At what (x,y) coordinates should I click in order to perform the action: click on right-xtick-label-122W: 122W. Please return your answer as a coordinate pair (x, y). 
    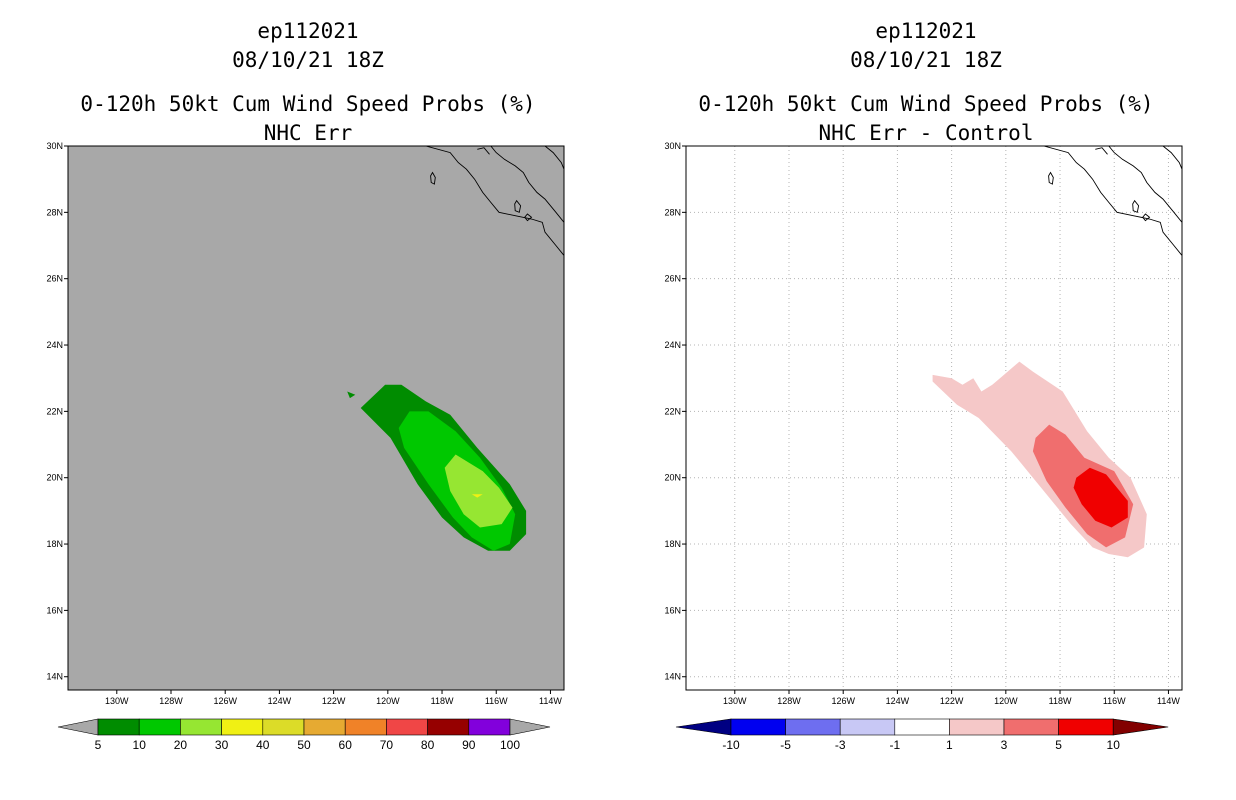
    Looking at the image, I should click on (952, 701).